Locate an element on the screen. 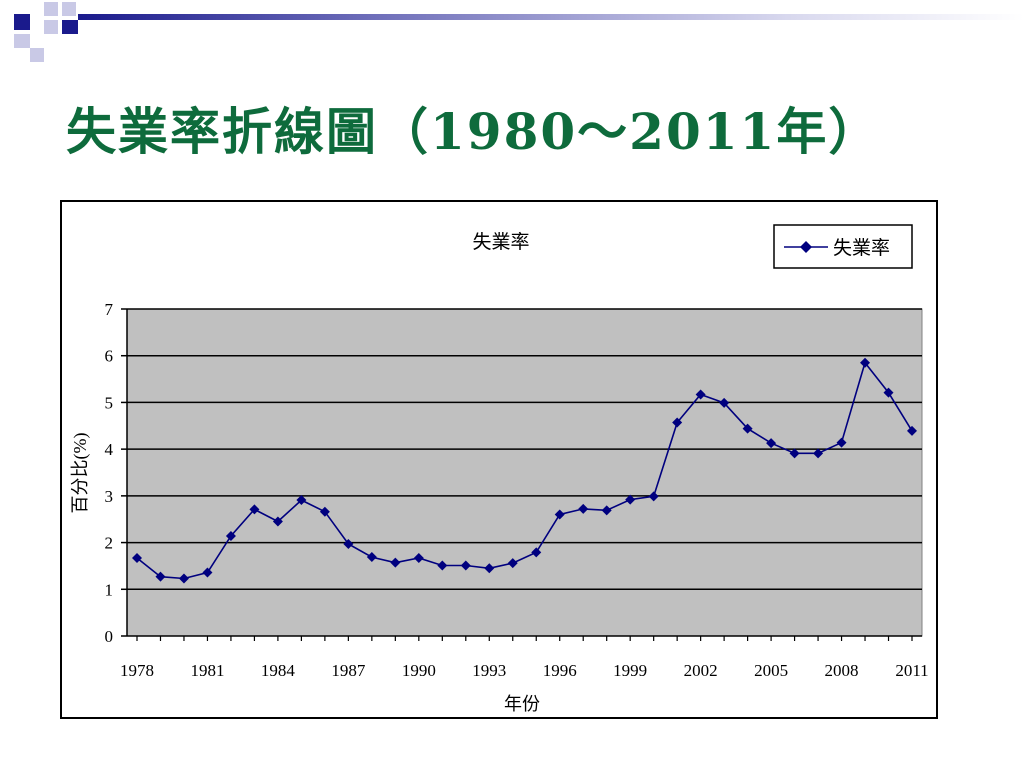 The image size is (1024, 768). x-tick-label: 1981 is located at coordinates (207, 670).